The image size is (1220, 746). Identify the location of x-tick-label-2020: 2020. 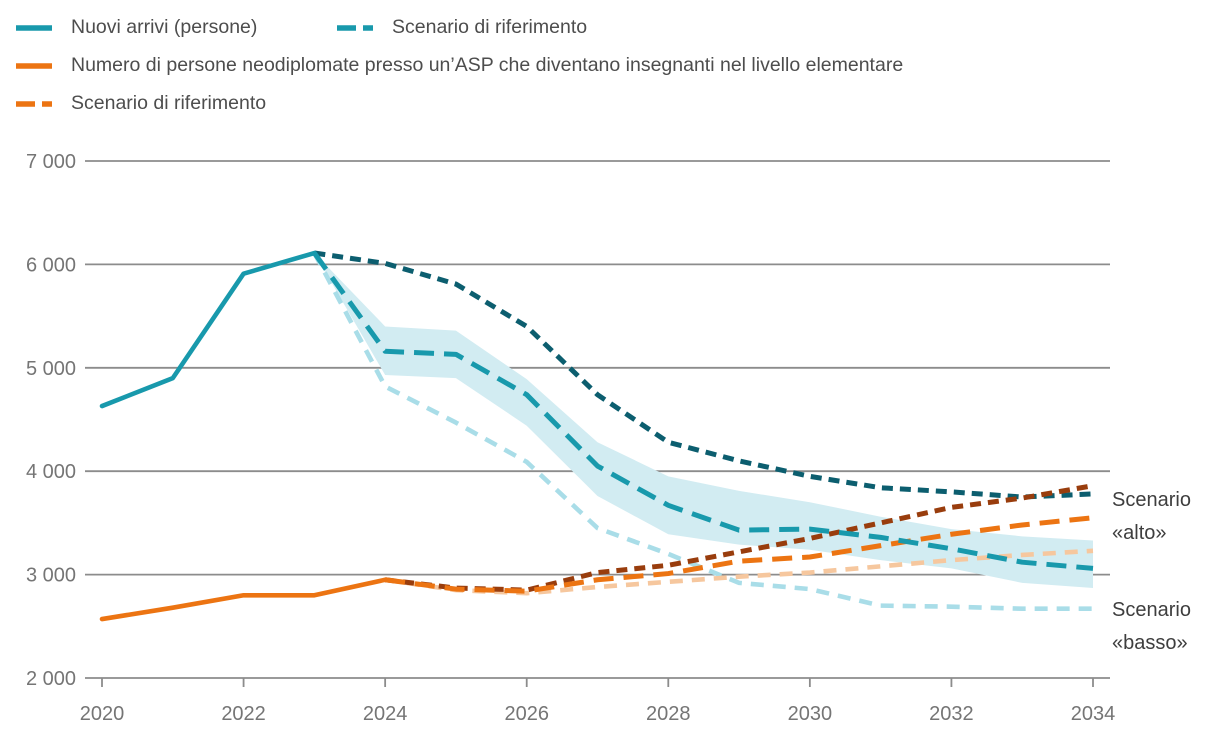
(102, 714).